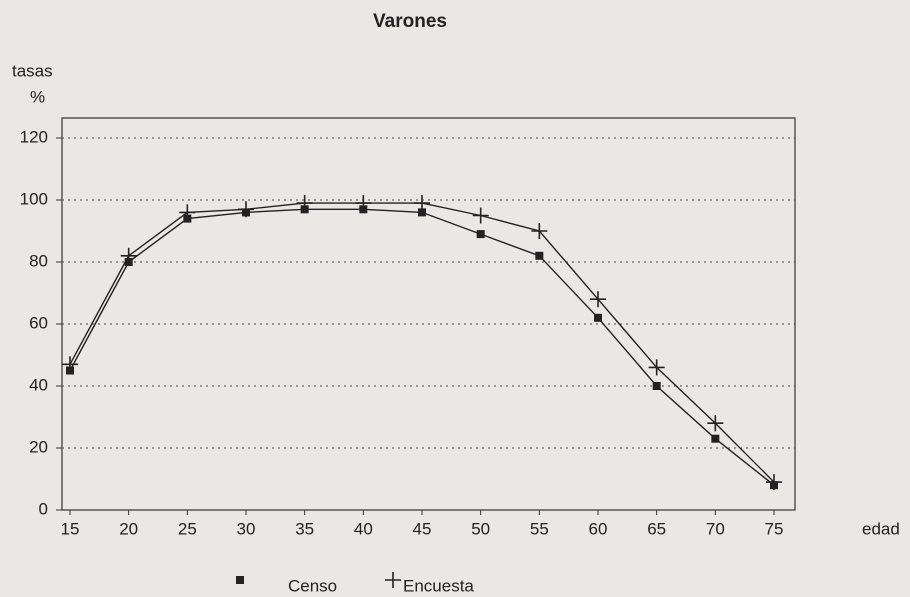 The height and width of the screenshot is (597, 910). I want to click on legend-label: Censo, so click(312, 585).